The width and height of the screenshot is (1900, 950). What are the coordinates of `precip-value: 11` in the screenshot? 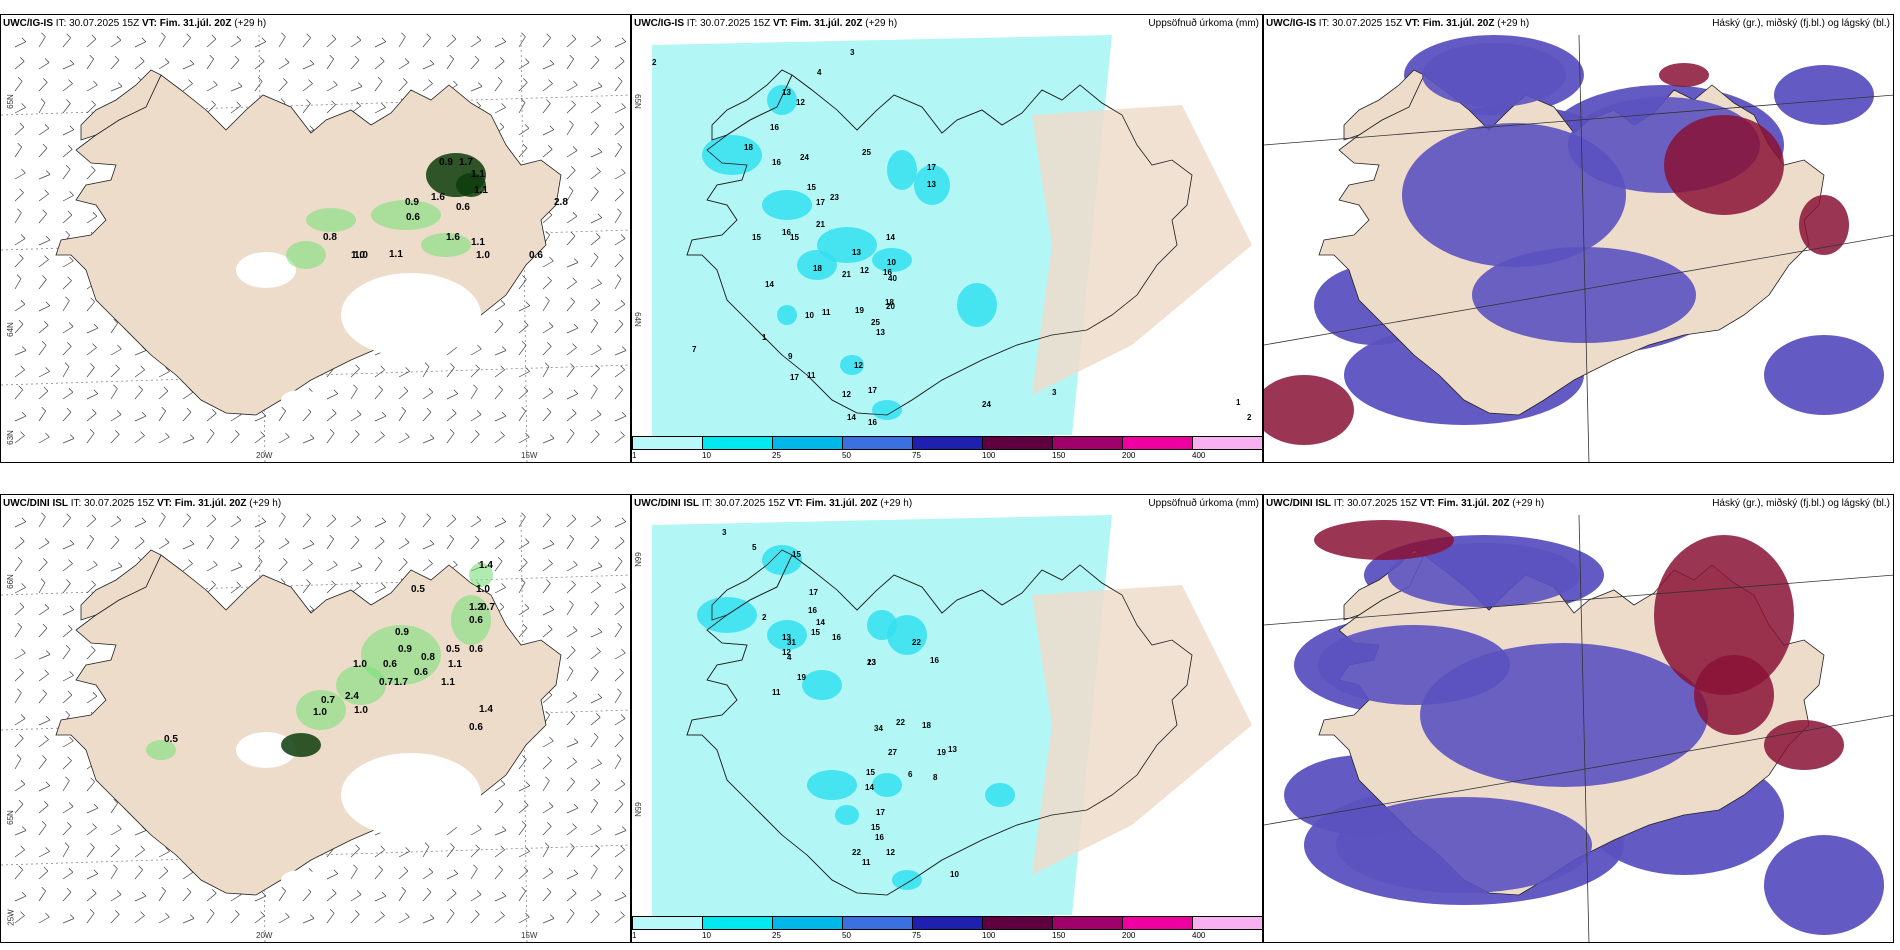 It's located at (826, 312).